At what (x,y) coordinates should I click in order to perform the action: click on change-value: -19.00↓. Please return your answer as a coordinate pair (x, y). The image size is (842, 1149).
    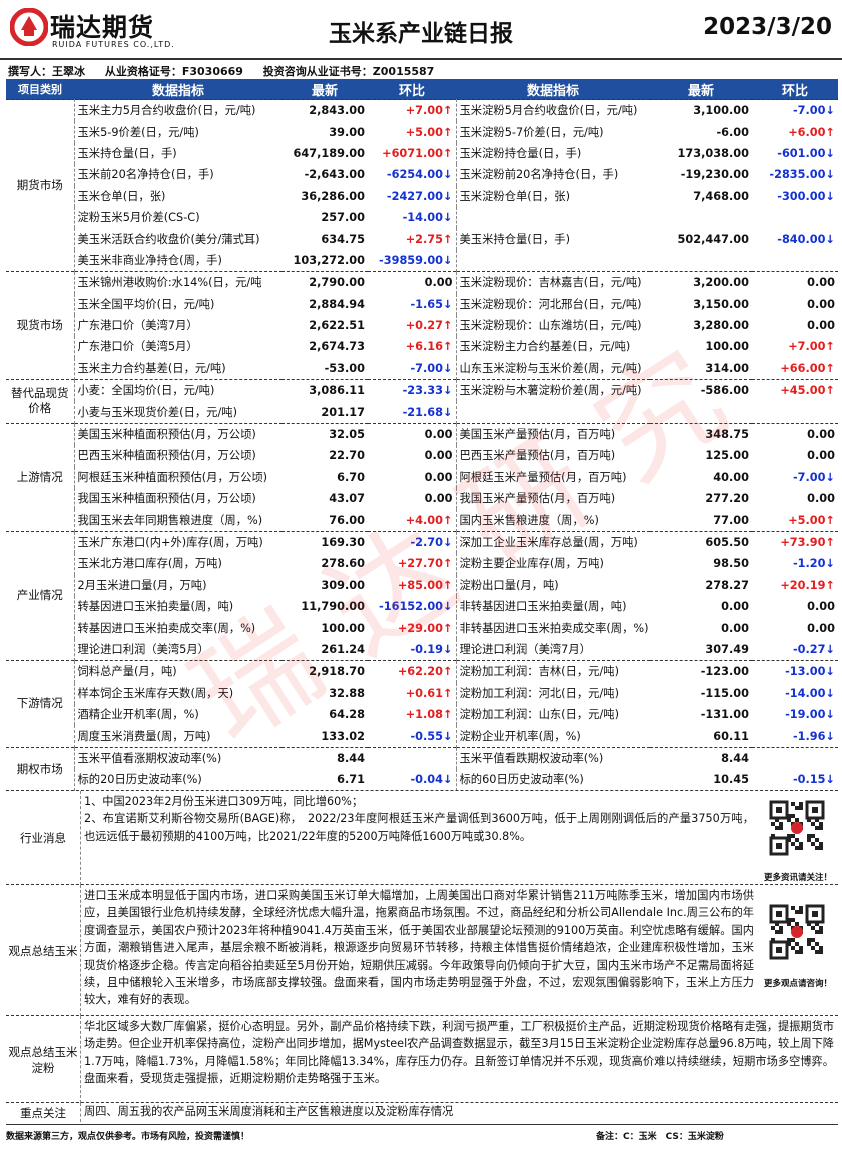
    Looking at the image, I should click on (810, 715).